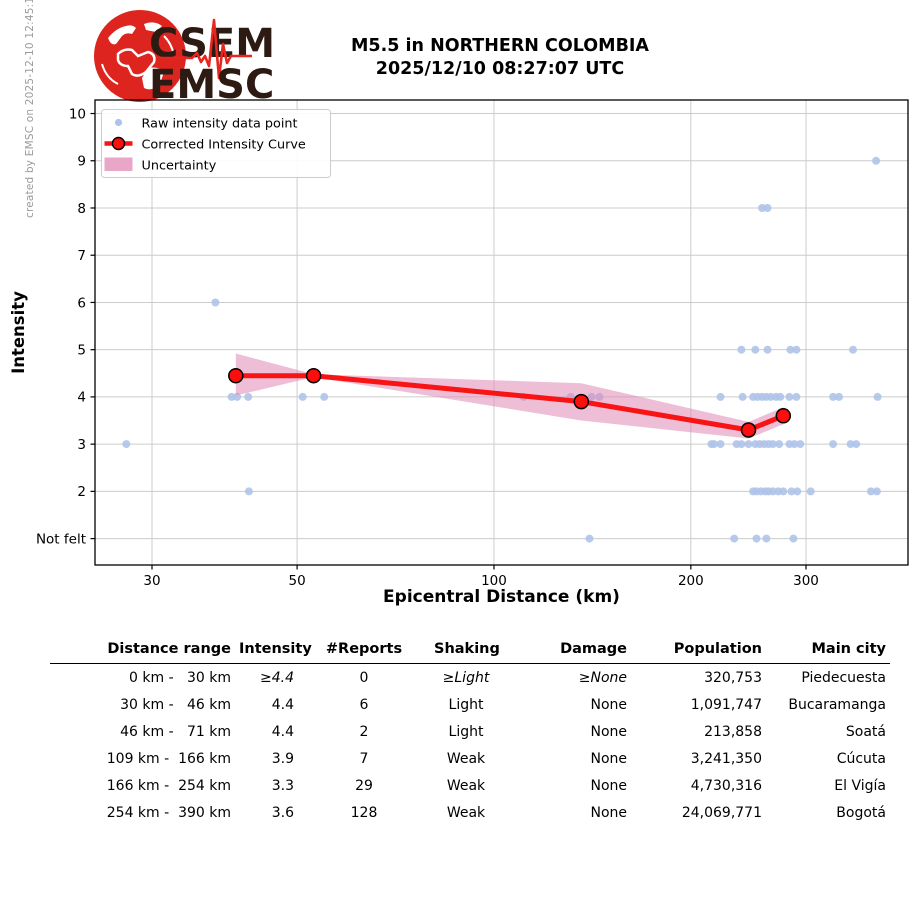  Describe the element at coordinates (364, 651) in the screenshot. I see `table-header--reports: #Reports` at that location.